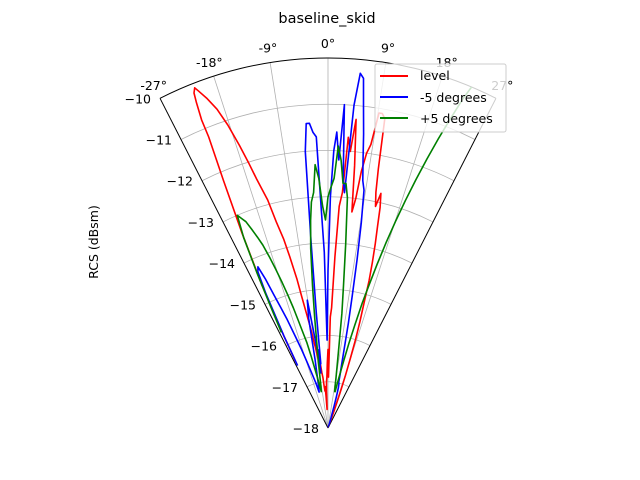 The width and height of the screenshot is (640, 480). I want to click on theta-tick-label-4: 9°, so click(388, 48).